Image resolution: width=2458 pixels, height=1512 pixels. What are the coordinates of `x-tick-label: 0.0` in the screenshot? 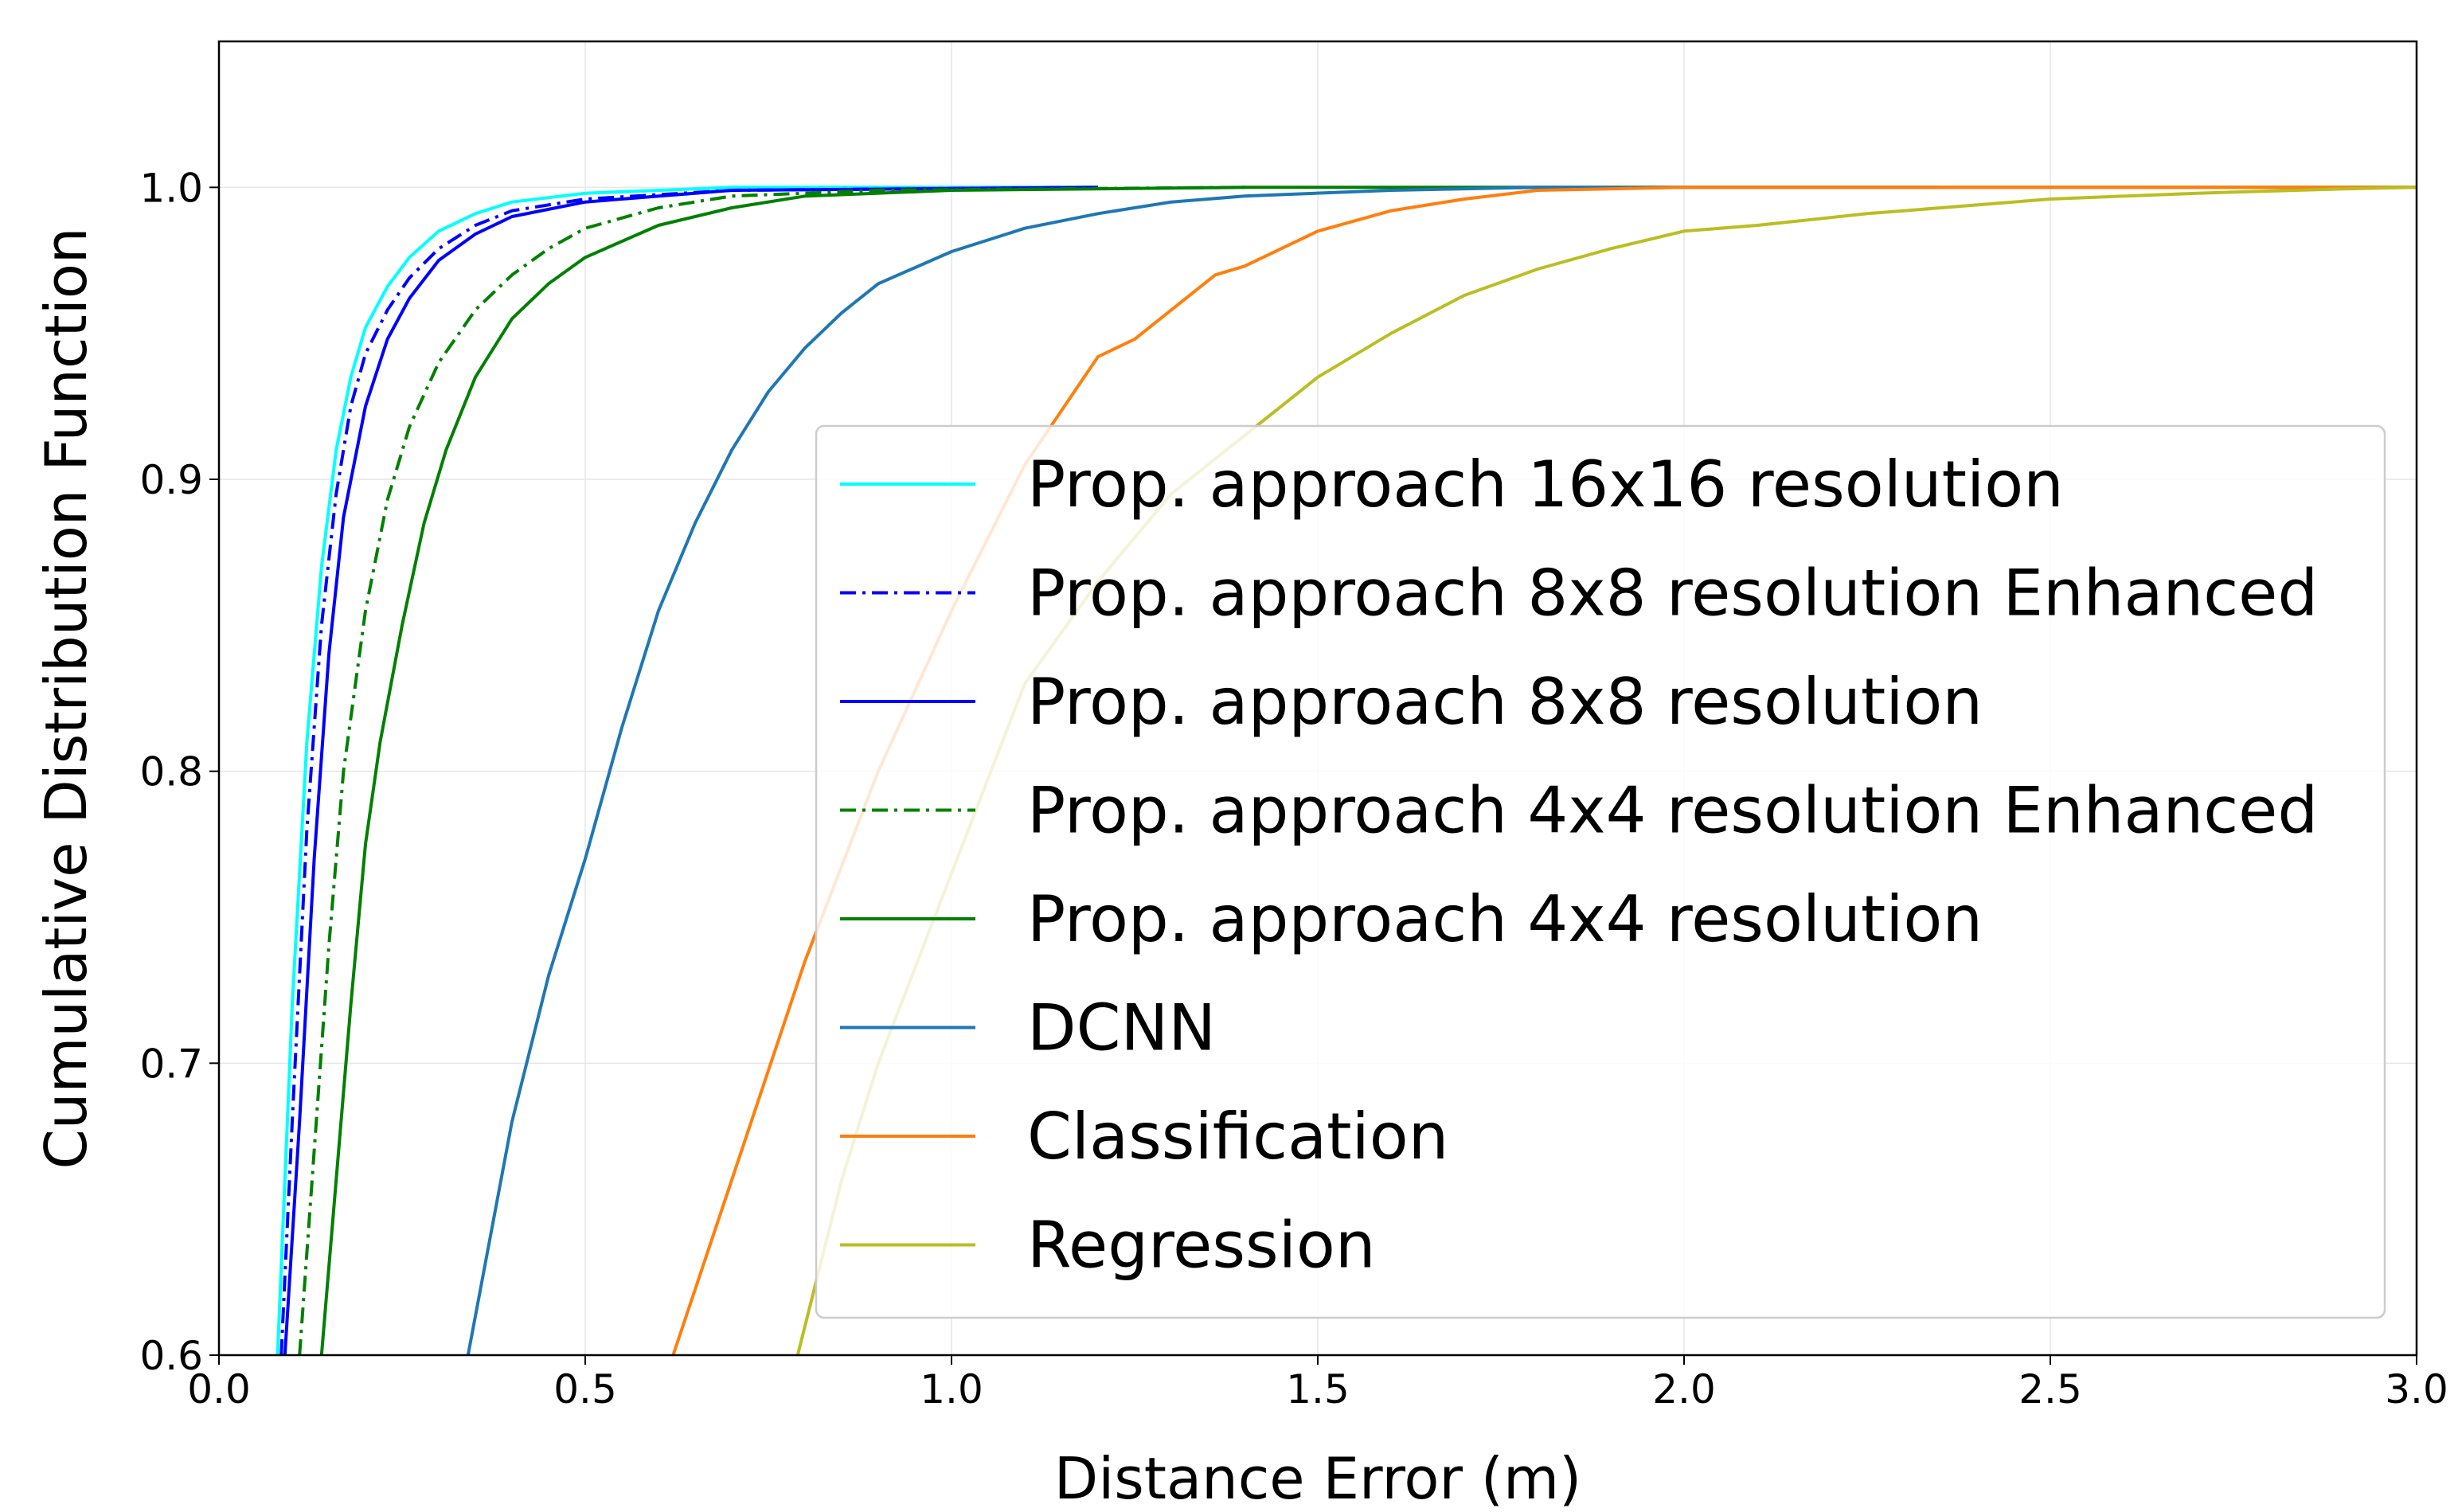 It's located at (219, 1389).